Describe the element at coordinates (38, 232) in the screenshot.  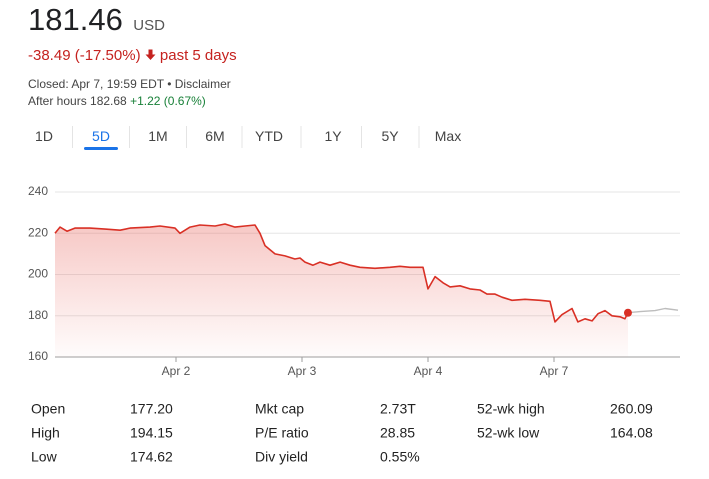
I see `y-tick-label: 220` at that location.